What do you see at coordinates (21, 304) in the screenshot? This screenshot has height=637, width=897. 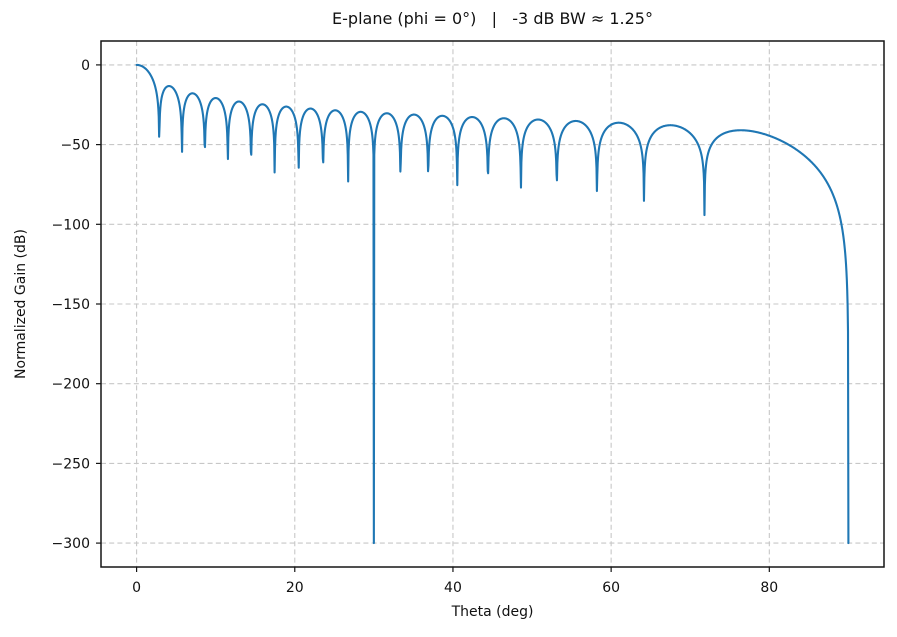 I see `y-axis-label: Normalized Gain (dB)` at bounding box center [21, 304].